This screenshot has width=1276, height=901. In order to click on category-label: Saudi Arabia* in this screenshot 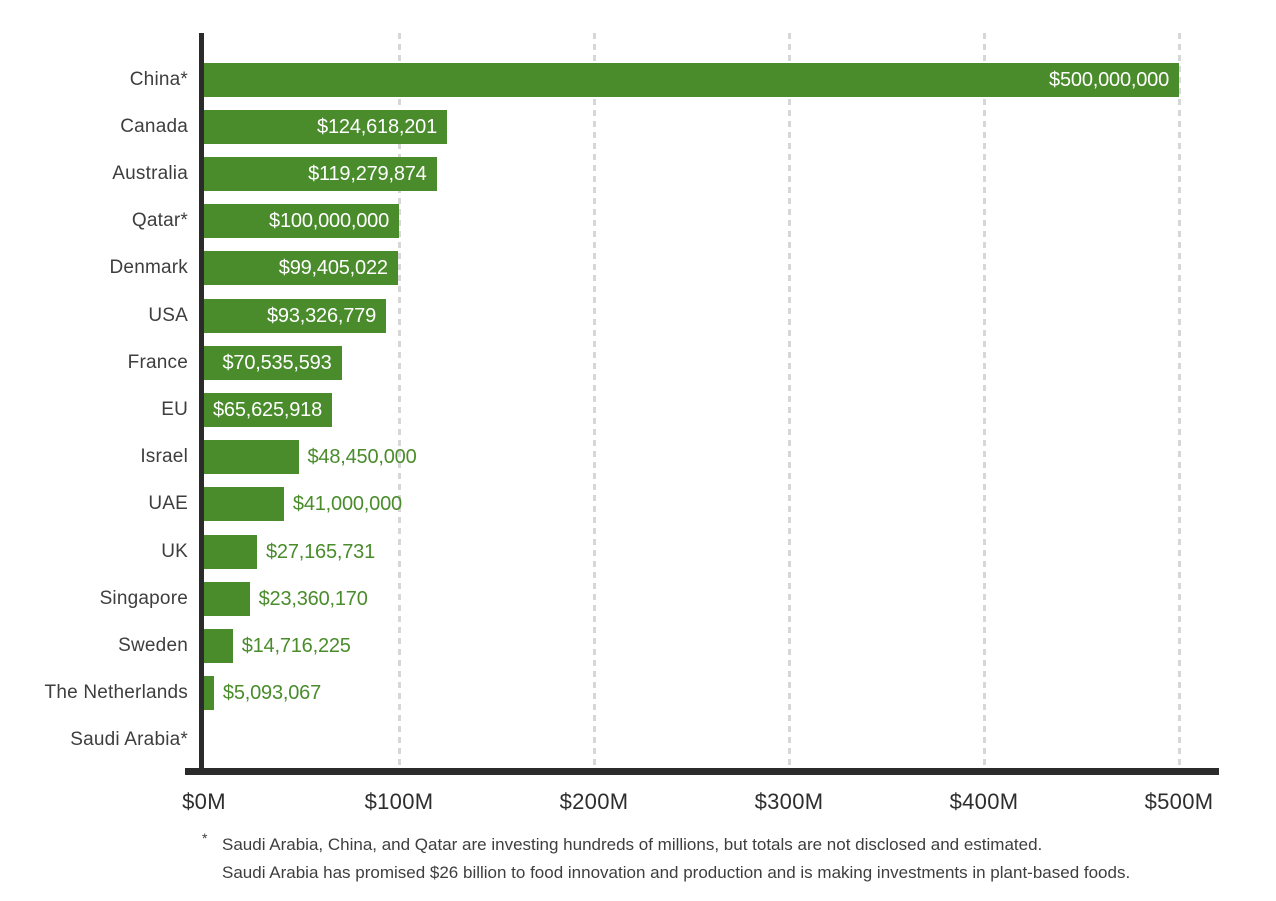, I will do `click(129, 740)`.